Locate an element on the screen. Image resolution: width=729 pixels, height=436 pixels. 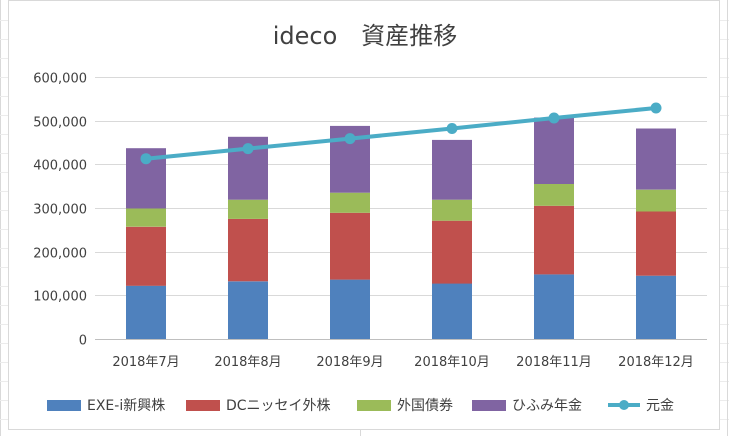
y-tick-label: 0 is located at coordinates (83, 341).